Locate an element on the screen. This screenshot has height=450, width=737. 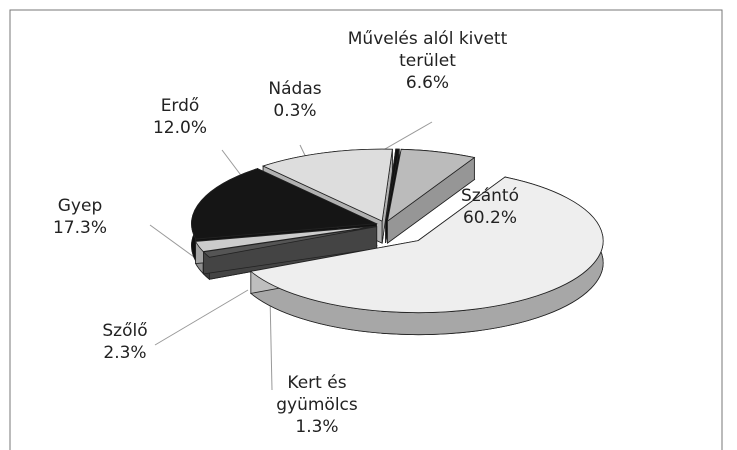
slice-label: Művelés alól kivett terület 6.6% is located at coordinates (427, 61).